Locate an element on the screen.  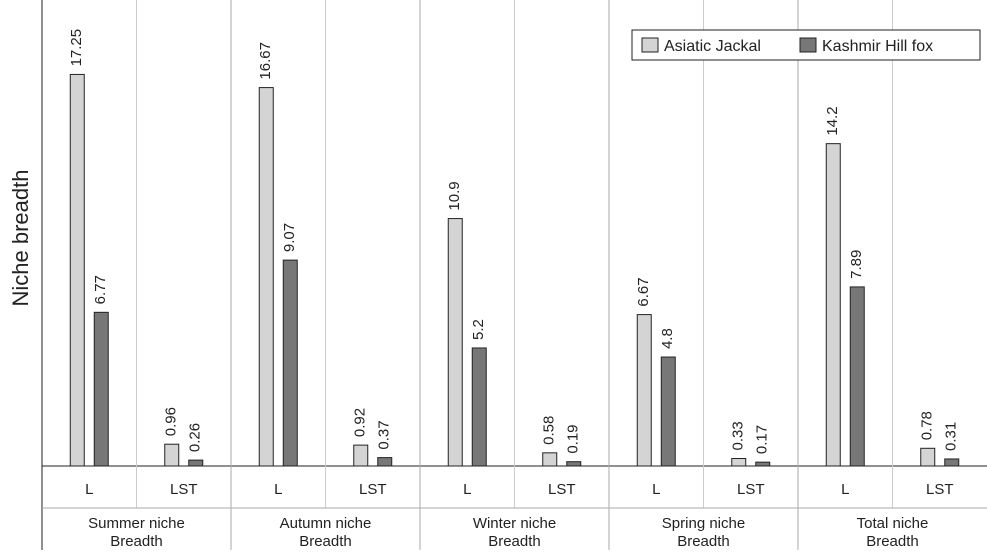
legend-label-asiatic-jackal: Asiatic Jackal is located at coordinates (712, 46).